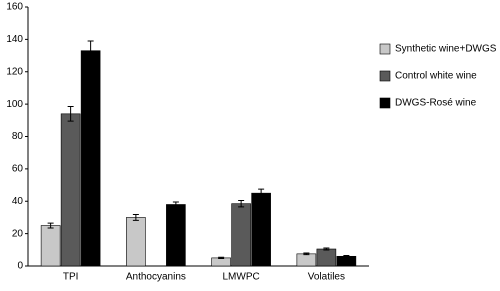 The image size is (500, 291). What do you see at coordinates (14, 39) in the screenshot?
I see `y-tick-label: 140` at bounding box center [14, 39].